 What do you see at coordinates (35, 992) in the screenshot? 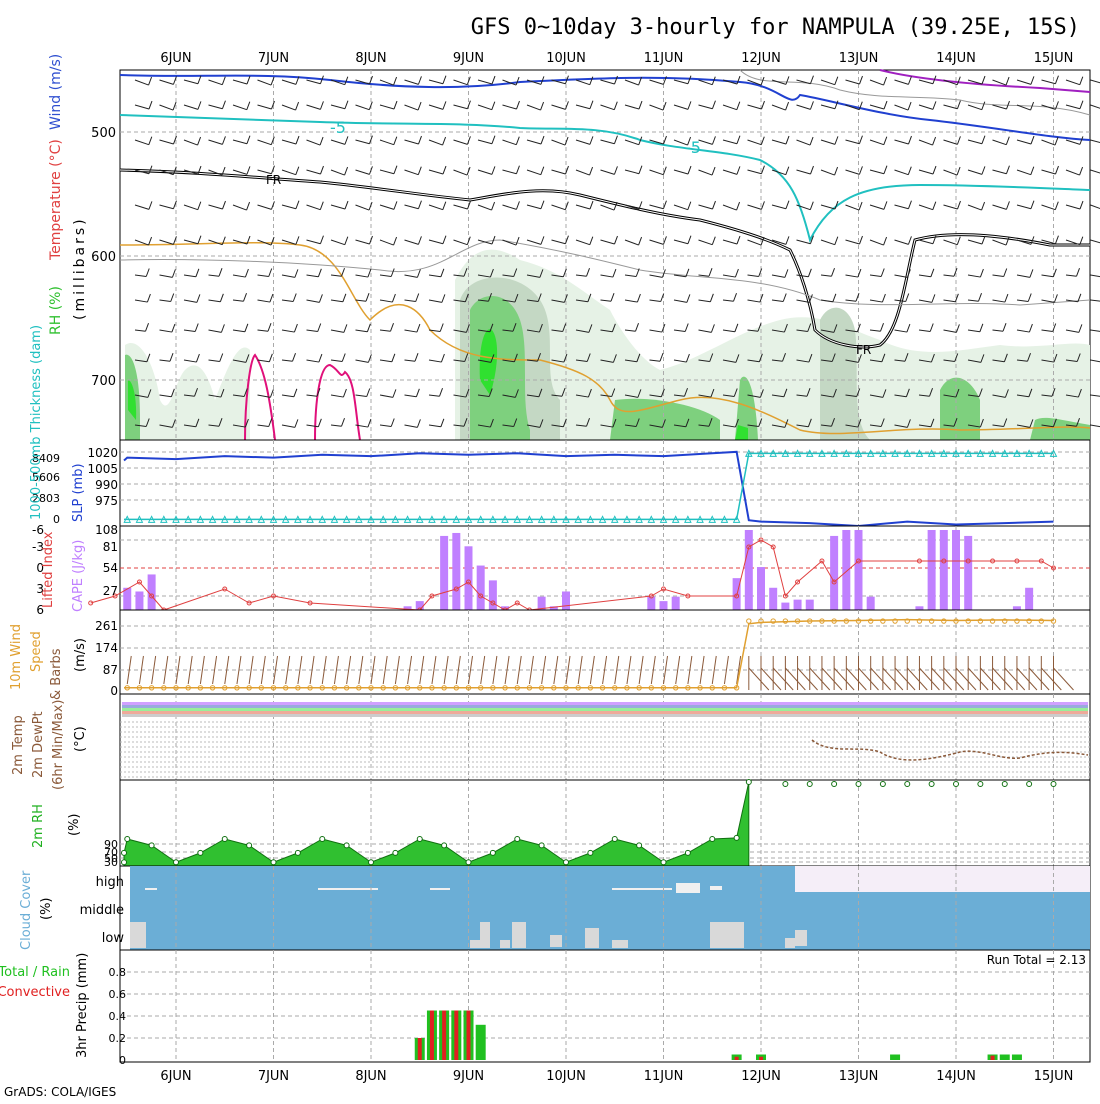
I see `precip-ylabel-conv: Convective` at bounding box center [35, 992].